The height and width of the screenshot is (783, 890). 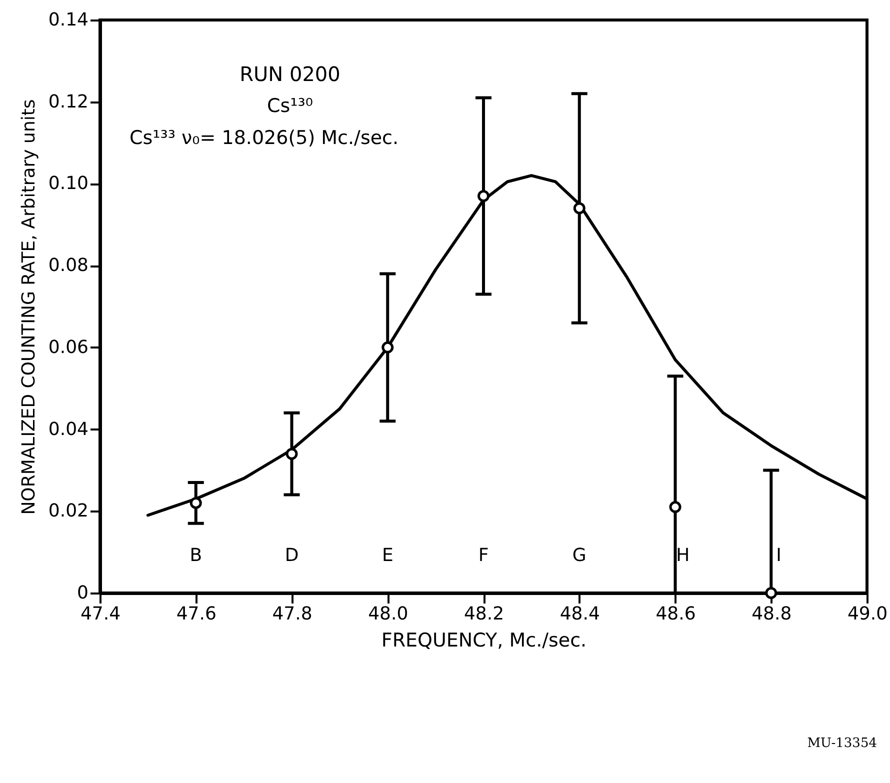 I want to click on x-tick-label: 47.4, so click(x=100, y=614).